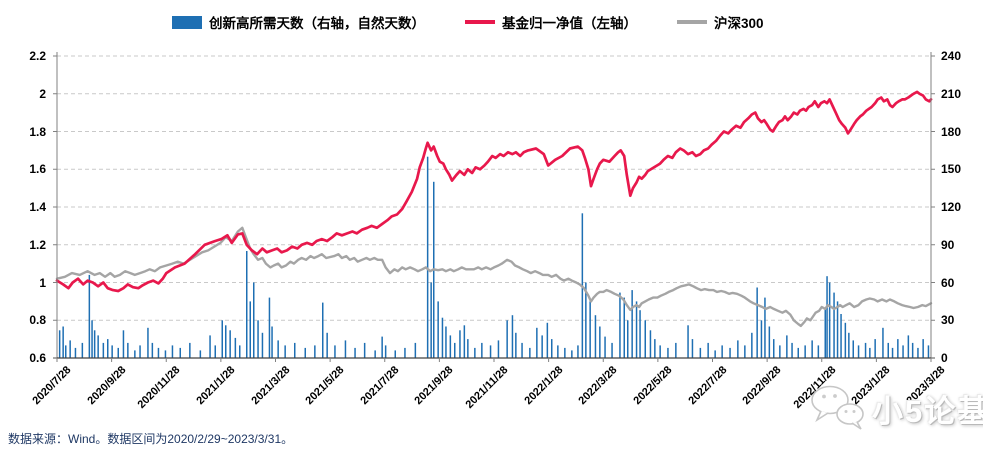  I want to click on legend-label: 创新高所需天数（右轴，自然天数）, so click(317, 23).